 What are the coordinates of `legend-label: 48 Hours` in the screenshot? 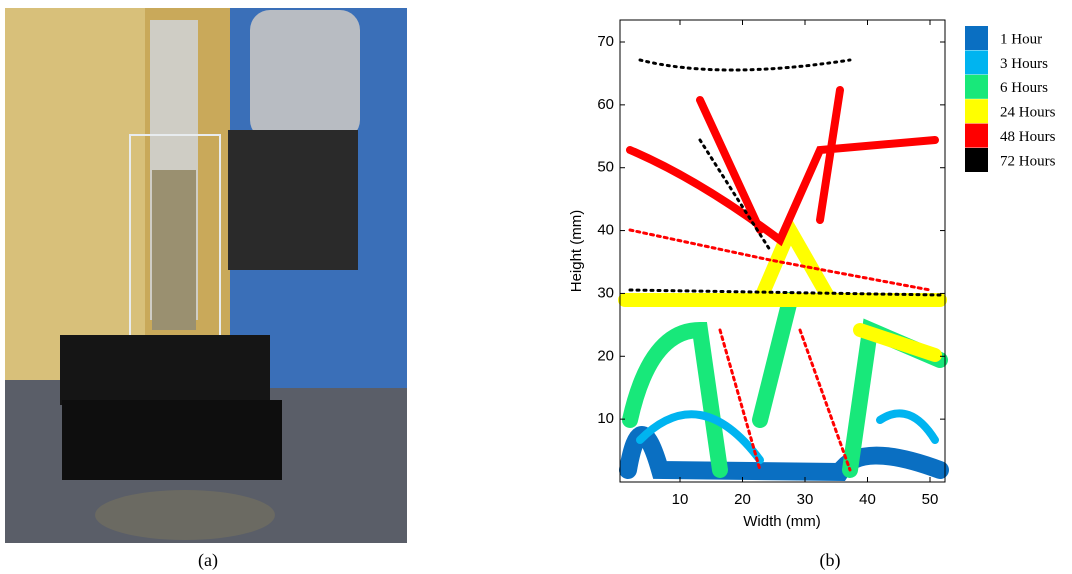 It's located at (1028, 137).